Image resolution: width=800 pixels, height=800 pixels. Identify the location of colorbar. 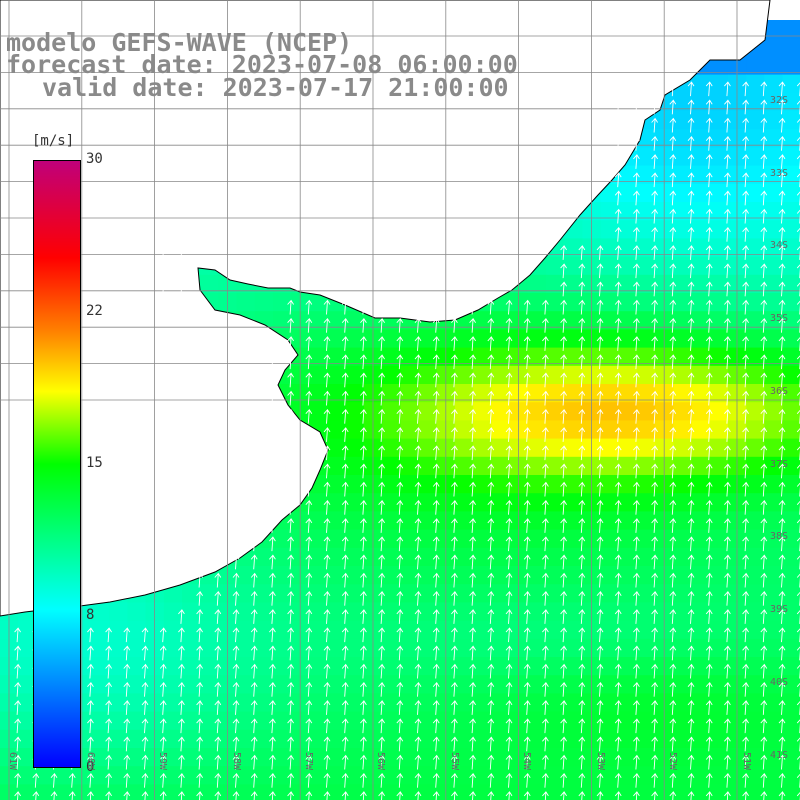
(57, 464).